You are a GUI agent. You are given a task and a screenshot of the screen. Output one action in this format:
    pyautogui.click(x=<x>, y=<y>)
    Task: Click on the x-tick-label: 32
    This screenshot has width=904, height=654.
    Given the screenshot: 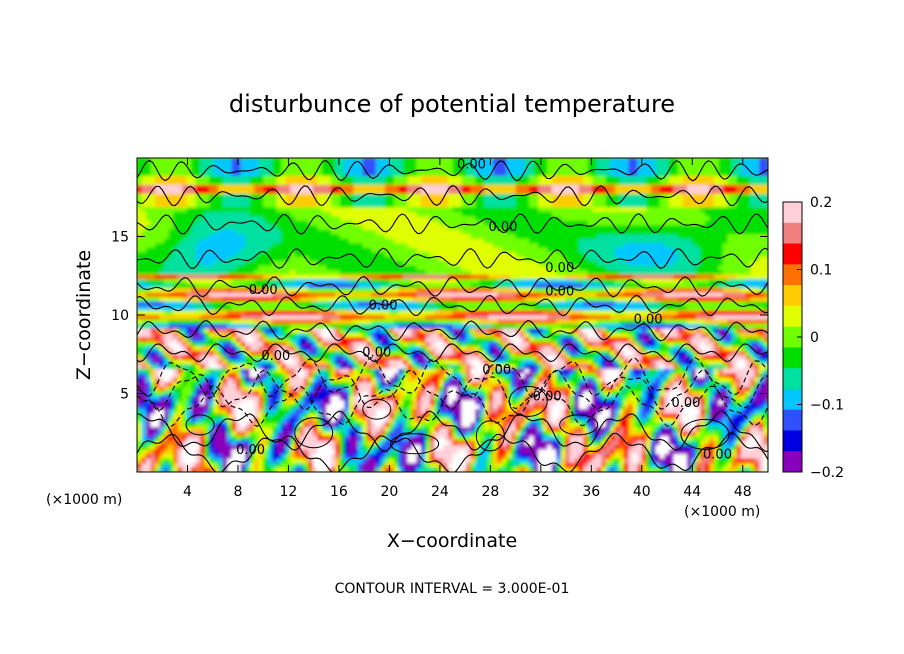 What is the action you would take?
    pyautogui.click(x=541, y=492)
    